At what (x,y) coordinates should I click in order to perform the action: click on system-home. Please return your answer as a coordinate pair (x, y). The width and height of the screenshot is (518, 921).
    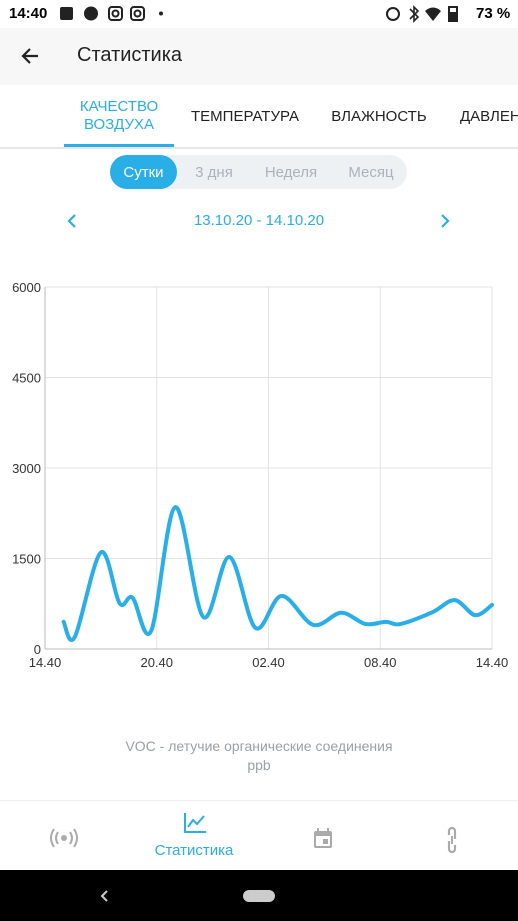
    Looking at the image, I should click on (259, 896).